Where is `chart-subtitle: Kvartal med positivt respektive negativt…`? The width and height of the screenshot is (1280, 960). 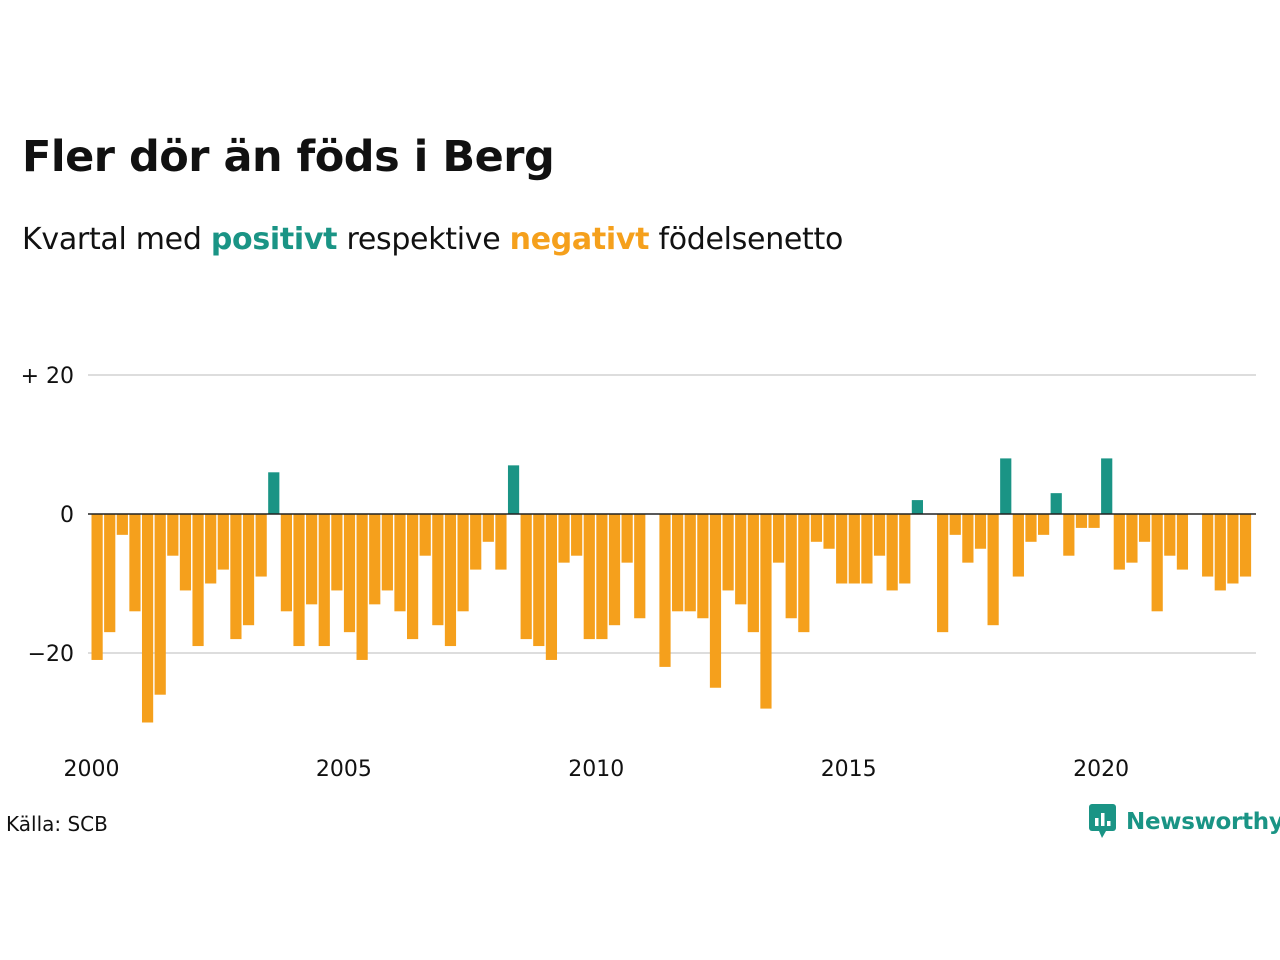 chart-subtitle: Kvartal med positivt respektive negativt… is located at coordinates (432, 239).